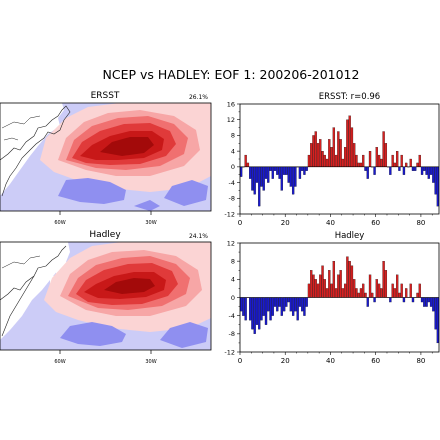 The width and height of the screenshot is (440, 440). I want to click on series-bottom-ytick-label: 0, so click(233, 298).